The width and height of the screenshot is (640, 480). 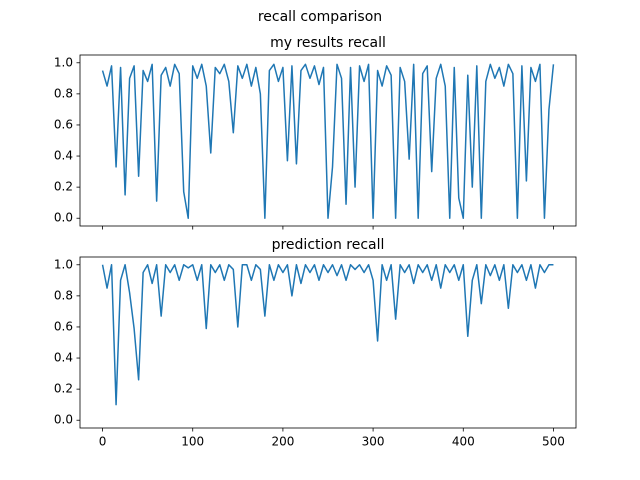 What do you see at coordinates (103, 442) in the screenshot?
I see `x-tick-label: 0` at bounding box center [103, 442].